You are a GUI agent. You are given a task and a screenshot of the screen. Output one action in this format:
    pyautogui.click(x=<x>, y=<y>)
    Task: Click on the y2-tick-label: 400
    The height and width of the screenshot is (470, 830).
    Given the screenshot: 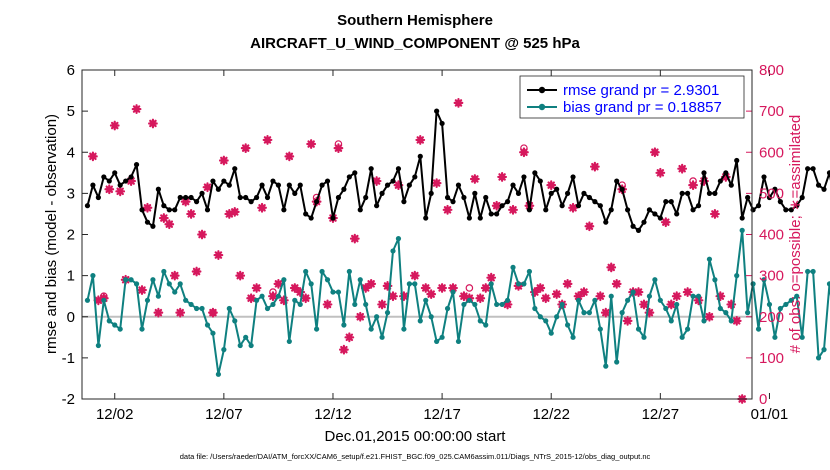 What is the action you would take?
    pyautogui.click(x=771, y=235)
    